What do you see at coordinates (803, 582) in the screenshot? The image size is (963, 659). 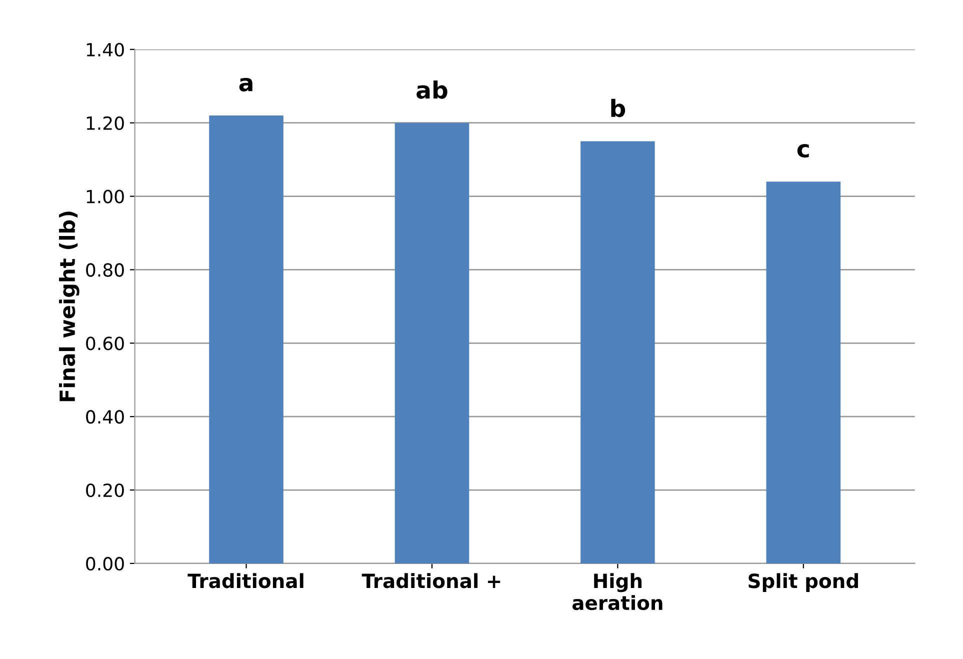 I see `x-tick-label: Split pond` at bounding box center [803, 582].